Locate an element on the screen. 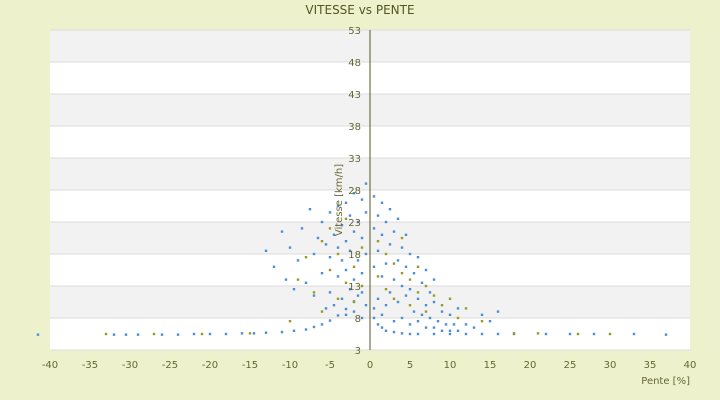 The height and width of the screenshot is (400, 720). y-tick-label: 3 is located at coordinates (358, 351).